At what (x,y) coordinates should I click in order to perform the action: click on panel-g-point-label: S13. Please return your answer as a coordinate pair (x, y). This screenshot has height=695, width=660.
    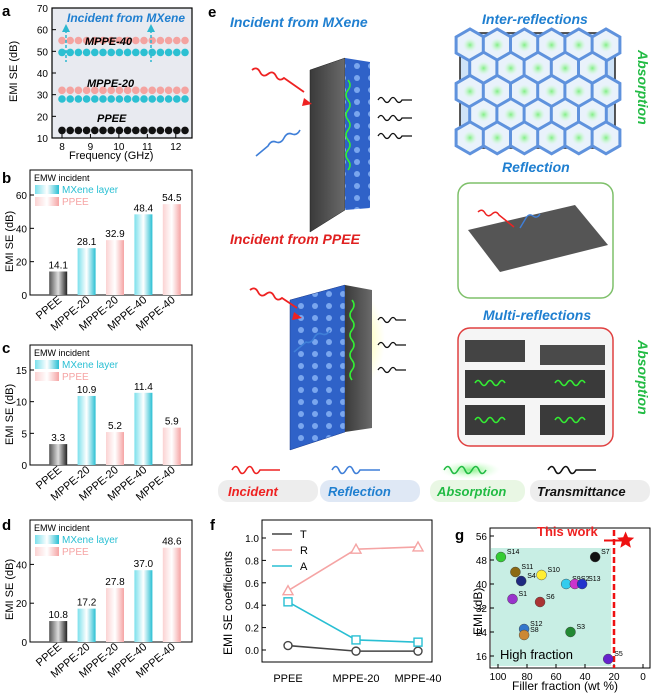
    Looking at the image, I should click on (594, 579).